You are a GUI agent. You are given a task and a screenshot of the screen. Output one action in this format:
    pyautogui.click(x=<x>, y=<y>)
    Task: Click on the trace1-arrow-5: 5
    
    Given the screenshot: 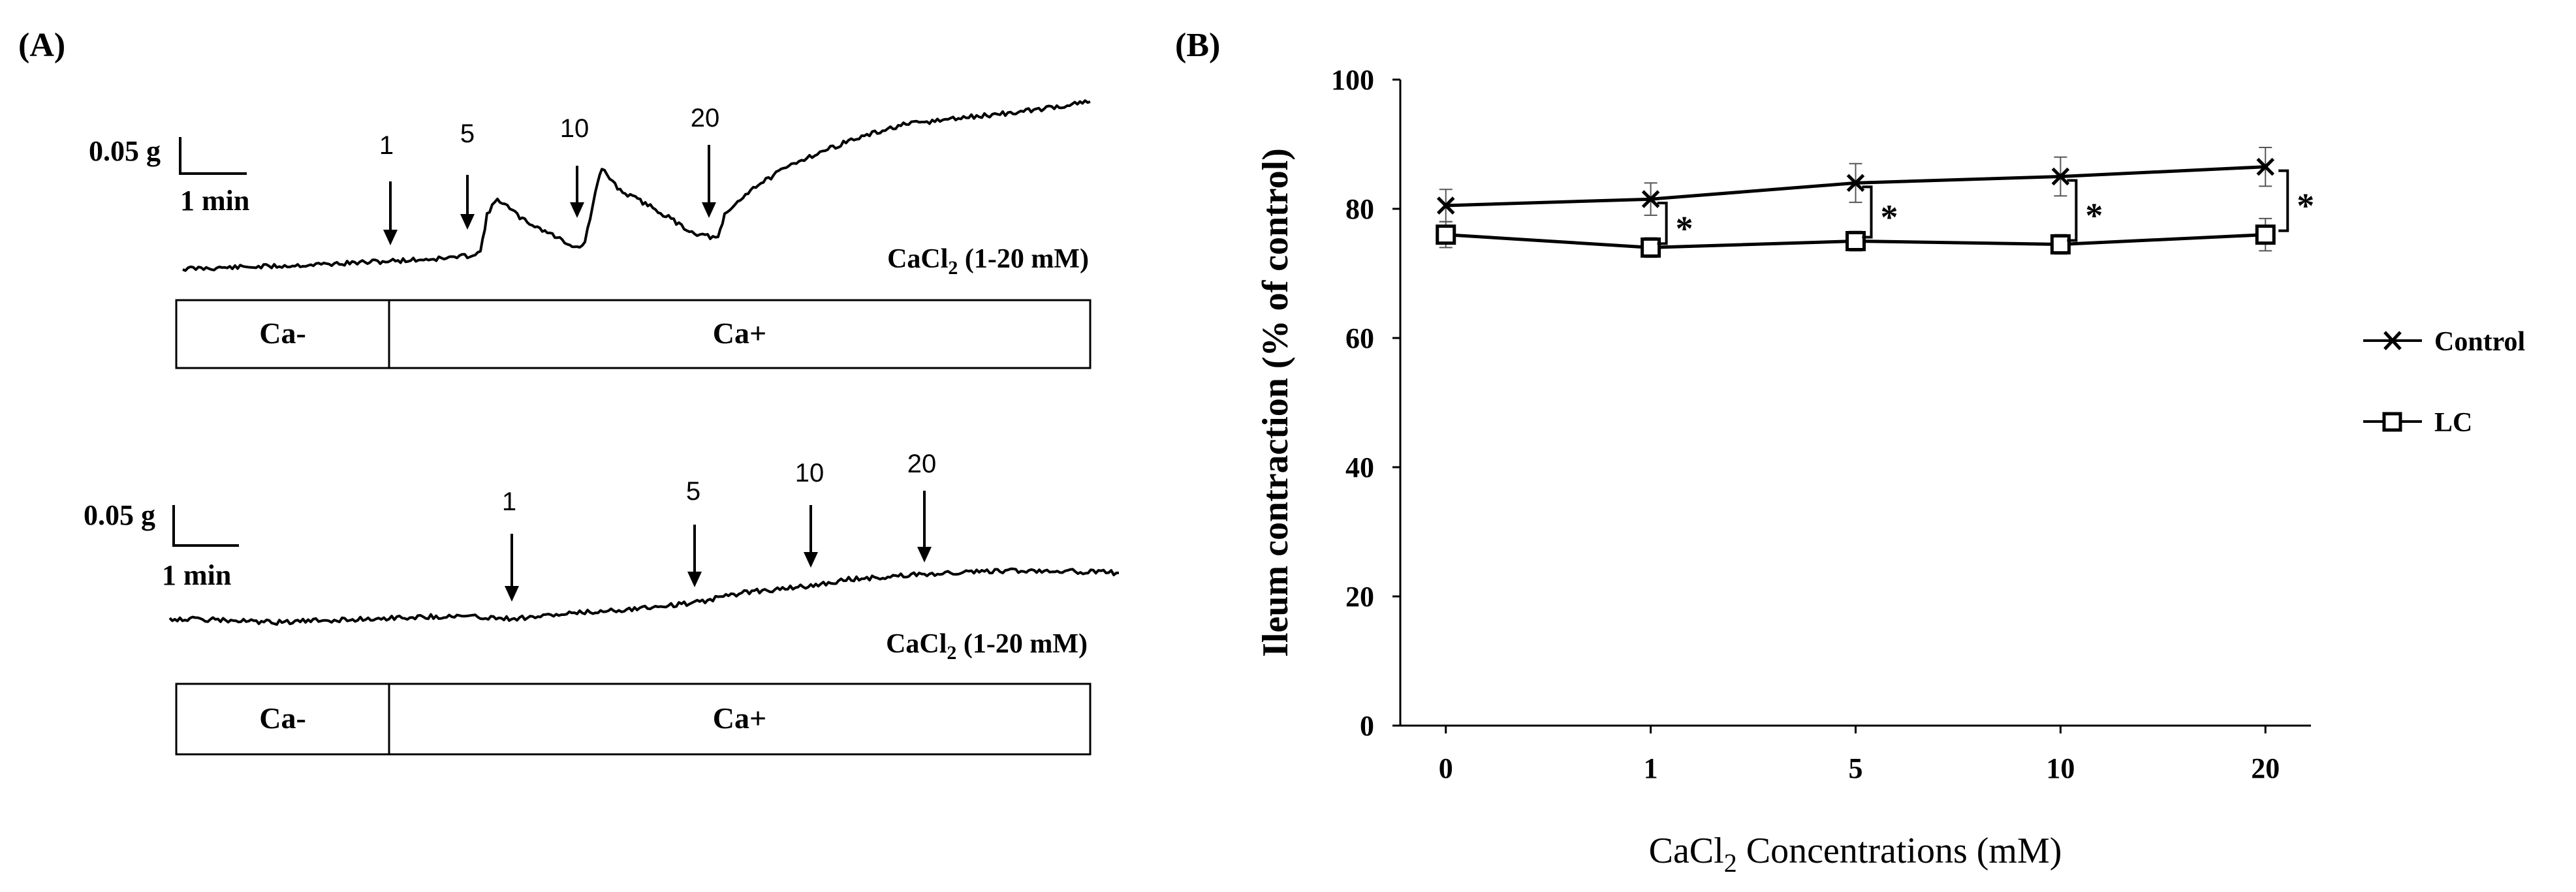 What is the action you would take?
    pyautogui.click(x=467, y=174)
    